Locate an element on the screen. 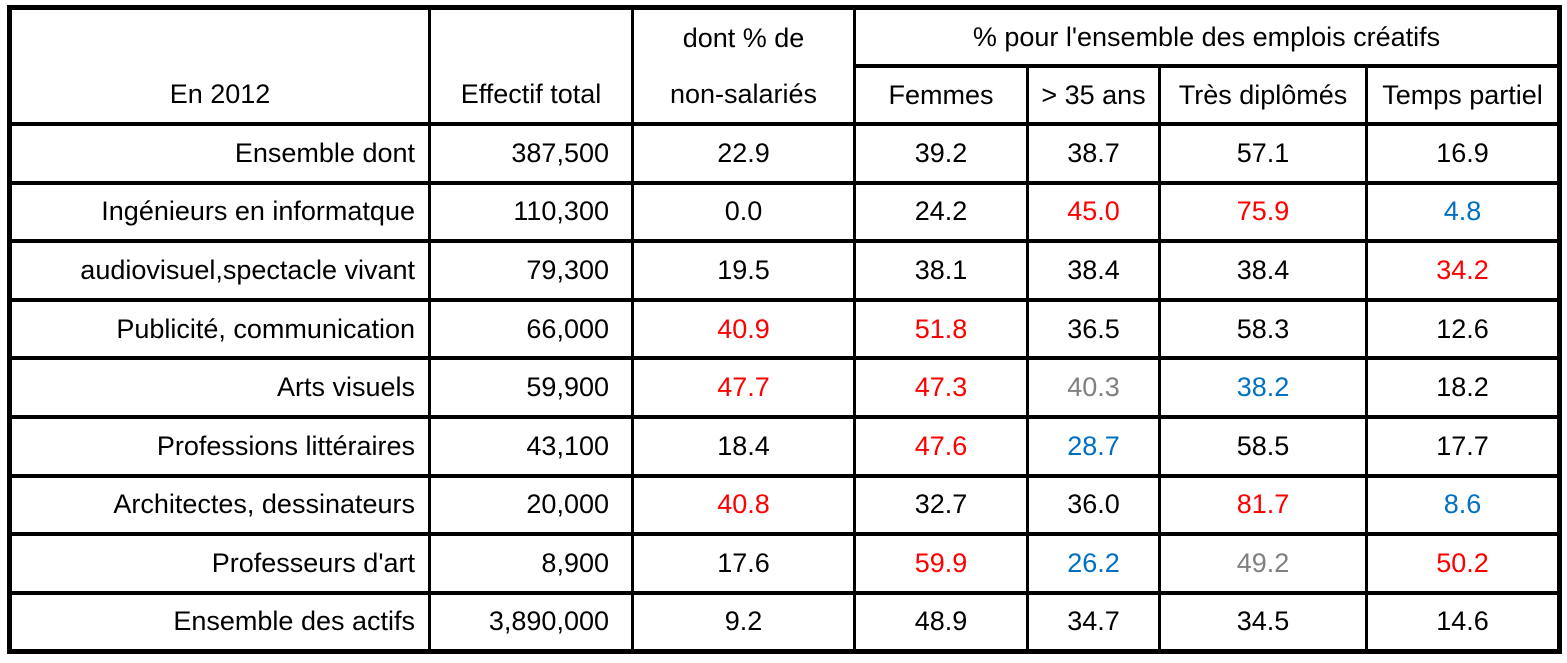 Image resolution: width=1567 pixels, height=663 pixels. cell-profession: Ingénieurs en informatque is located at coordinates (219, 212).